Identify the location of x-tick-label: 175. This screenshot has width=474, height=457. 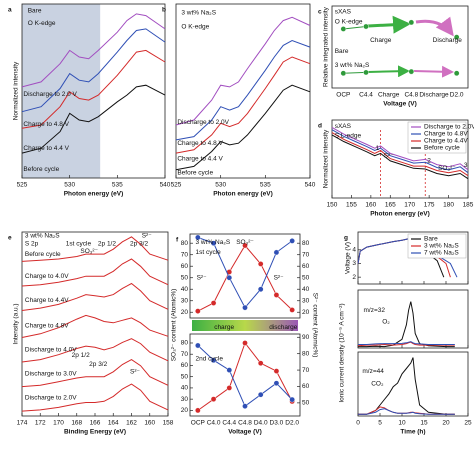
(429, 205).